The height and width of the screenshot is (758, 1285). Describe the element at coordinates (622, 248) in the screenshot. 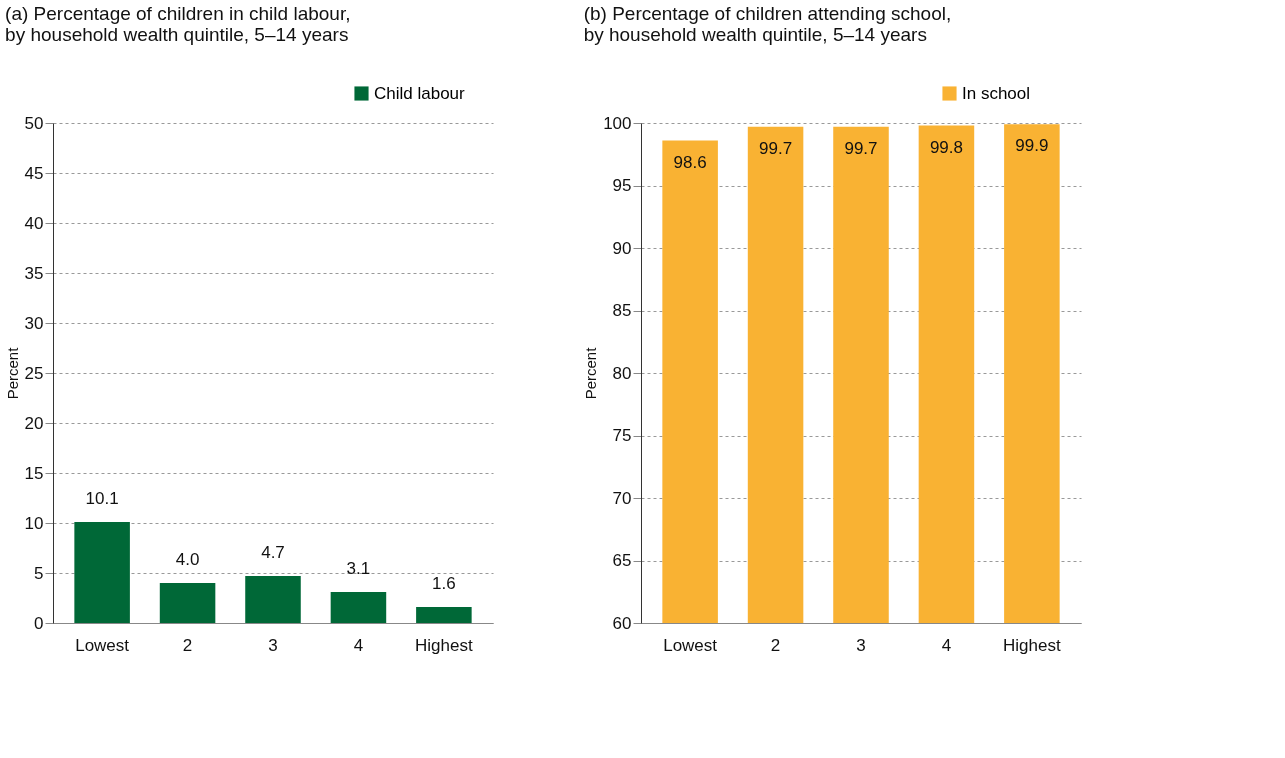

I see `y-tick-label: 90` at that location.